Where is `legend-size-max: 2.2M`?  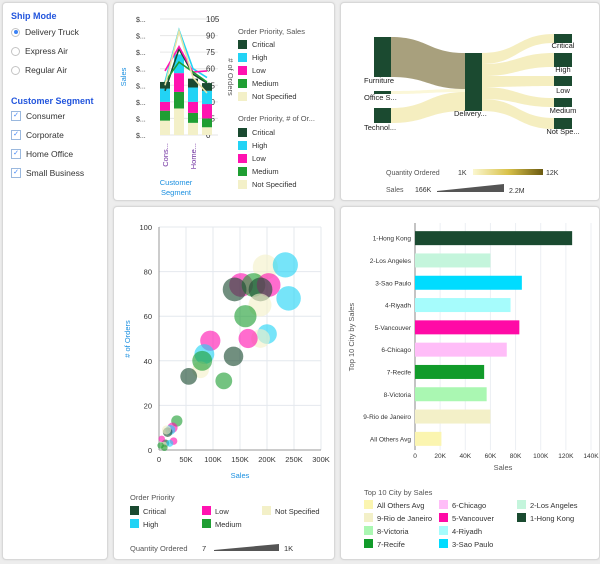
legend-size-max: 2.2M is located at coordinates (517, 191).